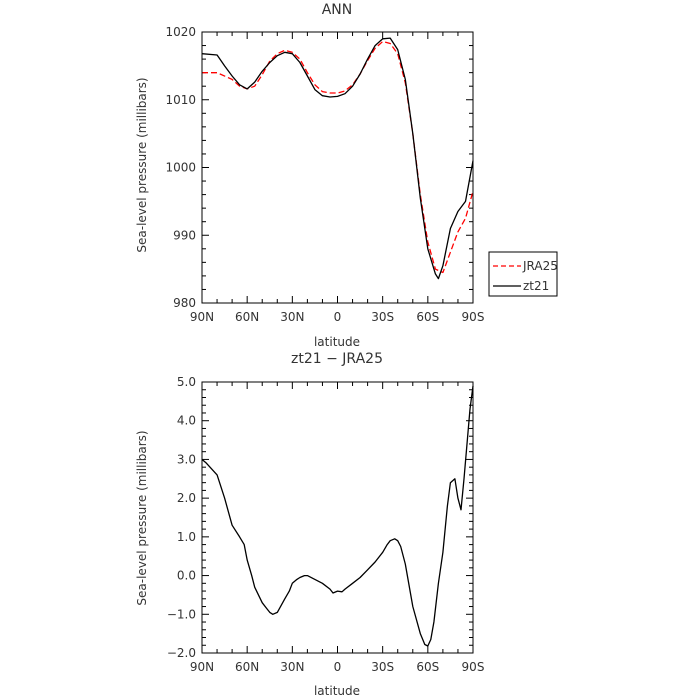  What do you see at coordinates (184, 235) in the screenshot?
I see `top-y-tick-label: 990` at bounding box center [184, 235].